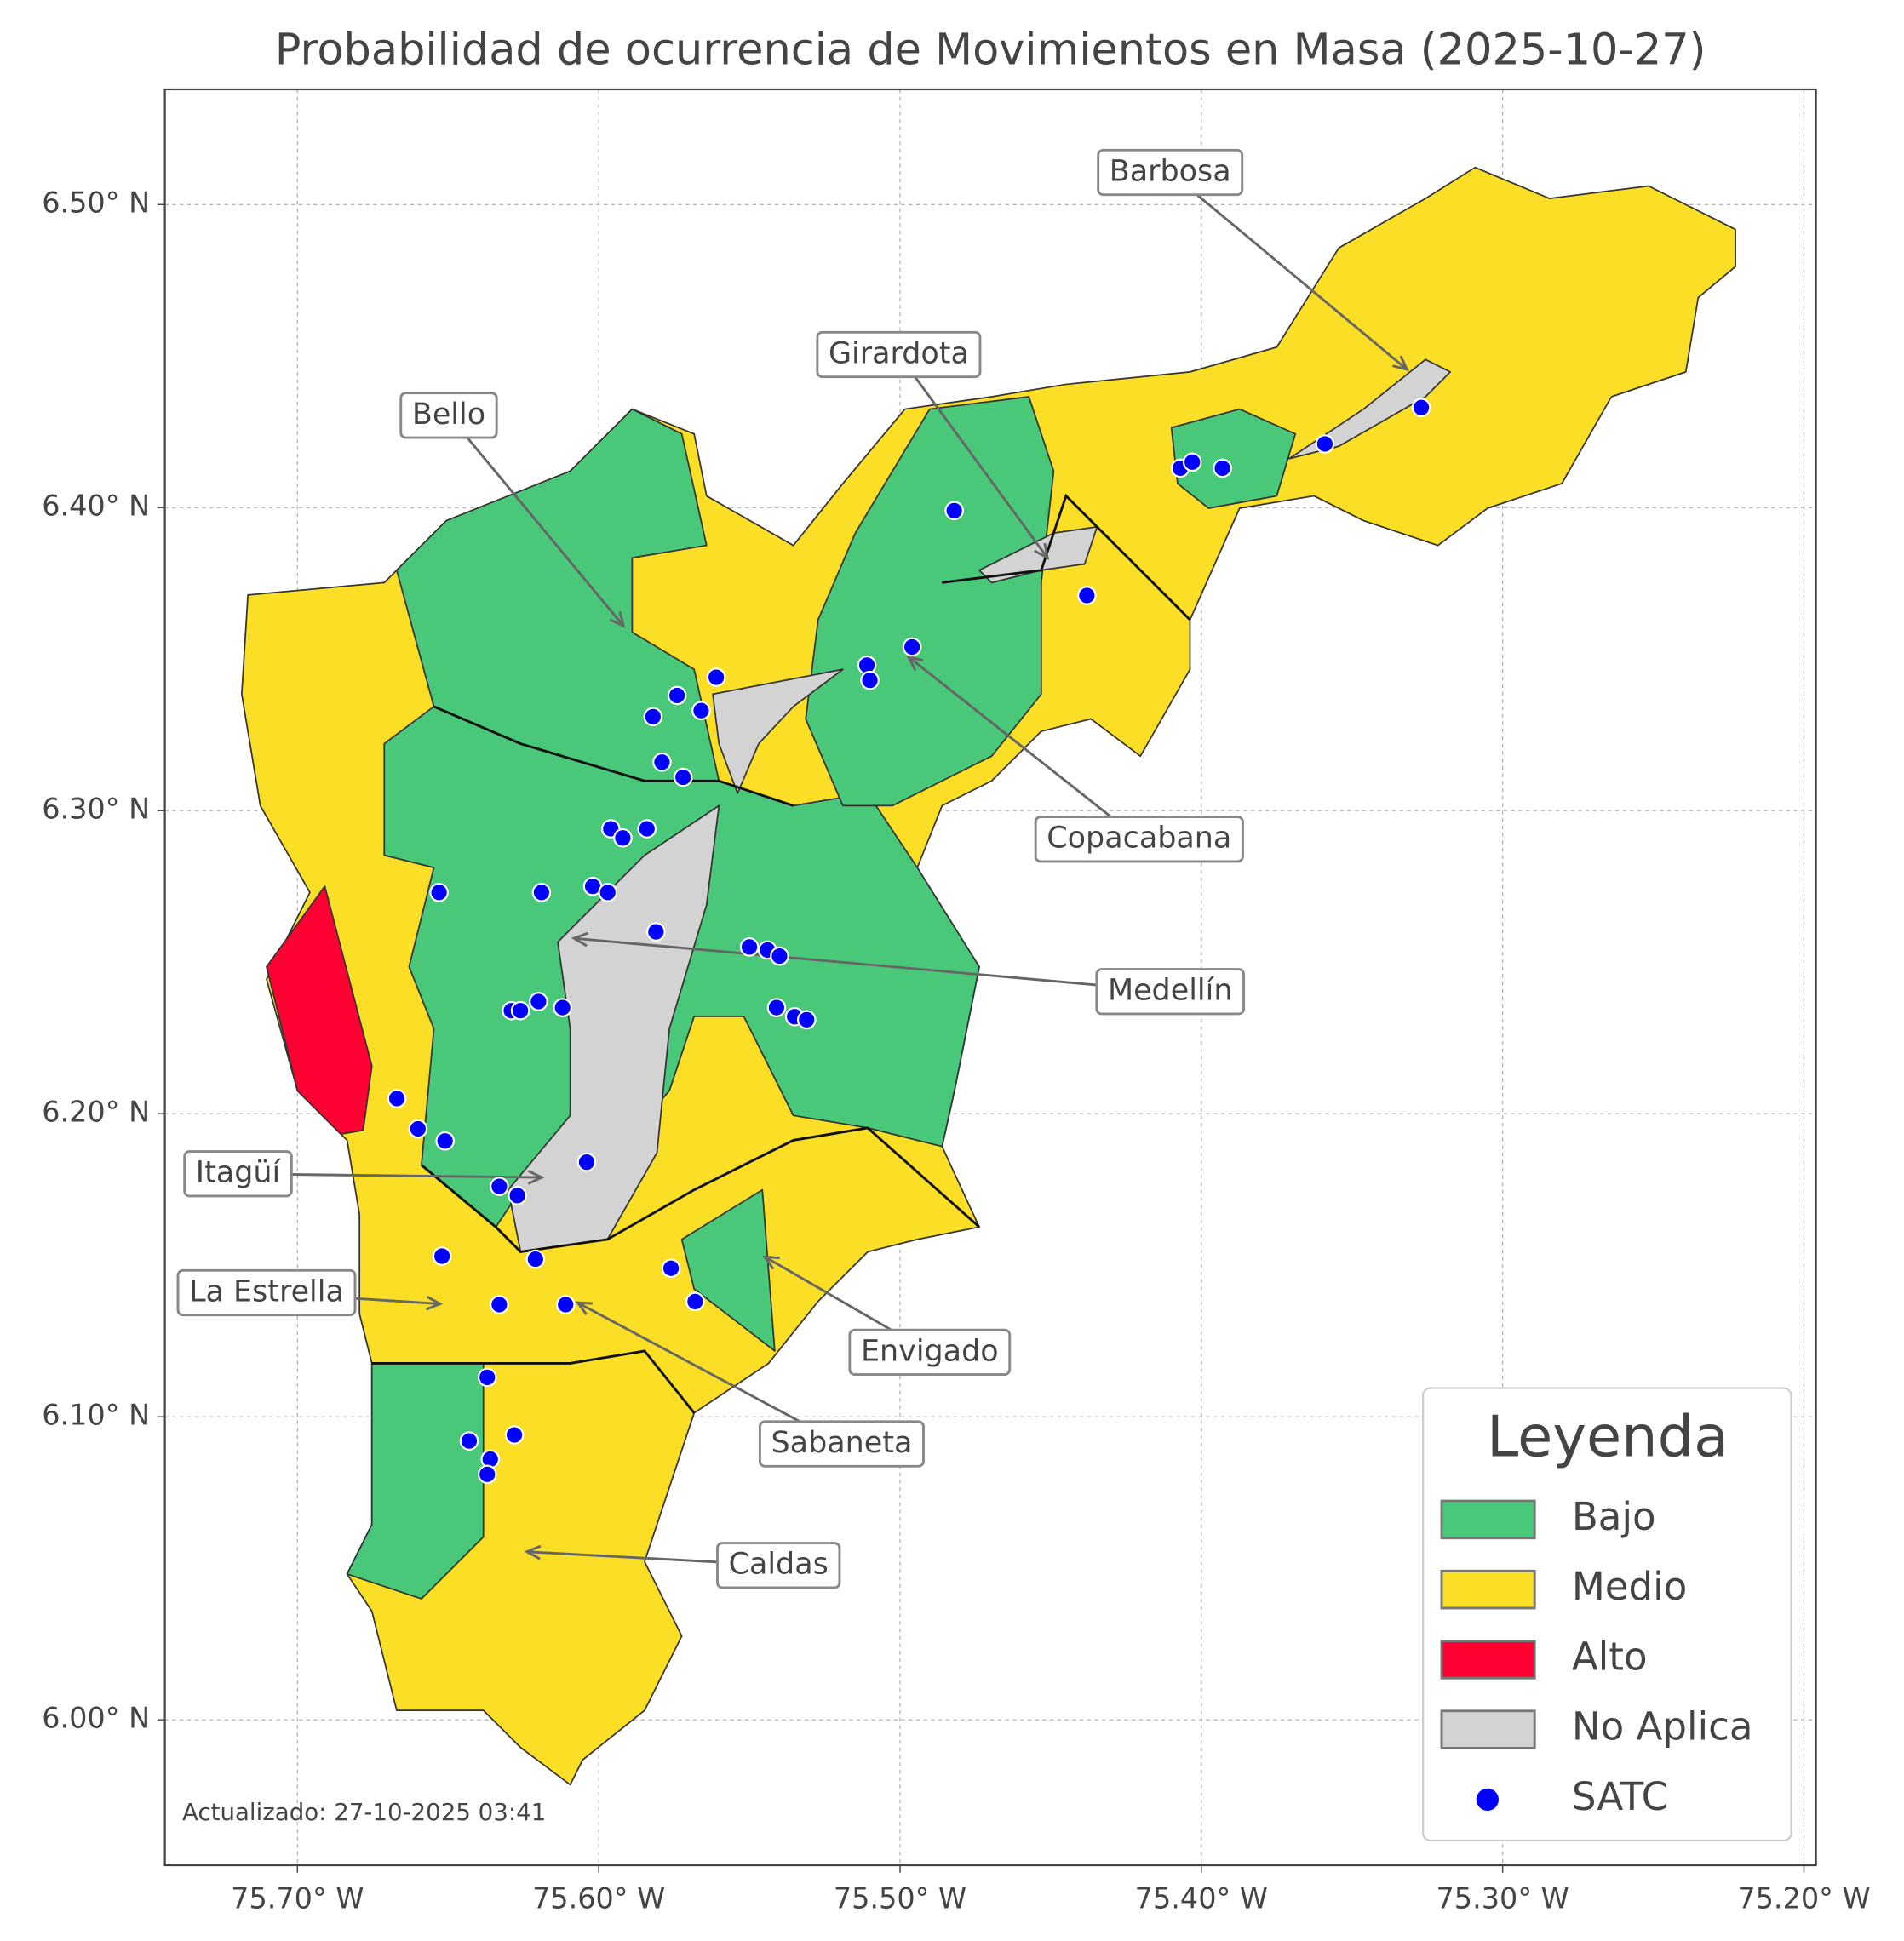  I want to click on x-tick-label: 75.50° W, so click(900, 1898).